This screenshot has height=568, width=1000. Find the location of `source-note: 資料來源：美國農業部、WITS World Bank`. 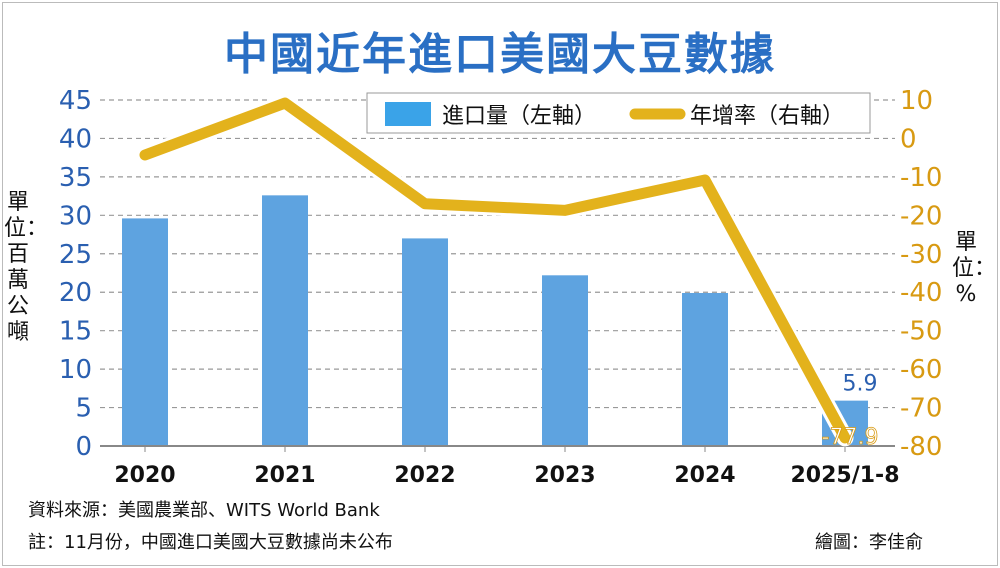

source-note: 資料來源：美國農業部、WITS World Bank is located at coordinates (204, 510).